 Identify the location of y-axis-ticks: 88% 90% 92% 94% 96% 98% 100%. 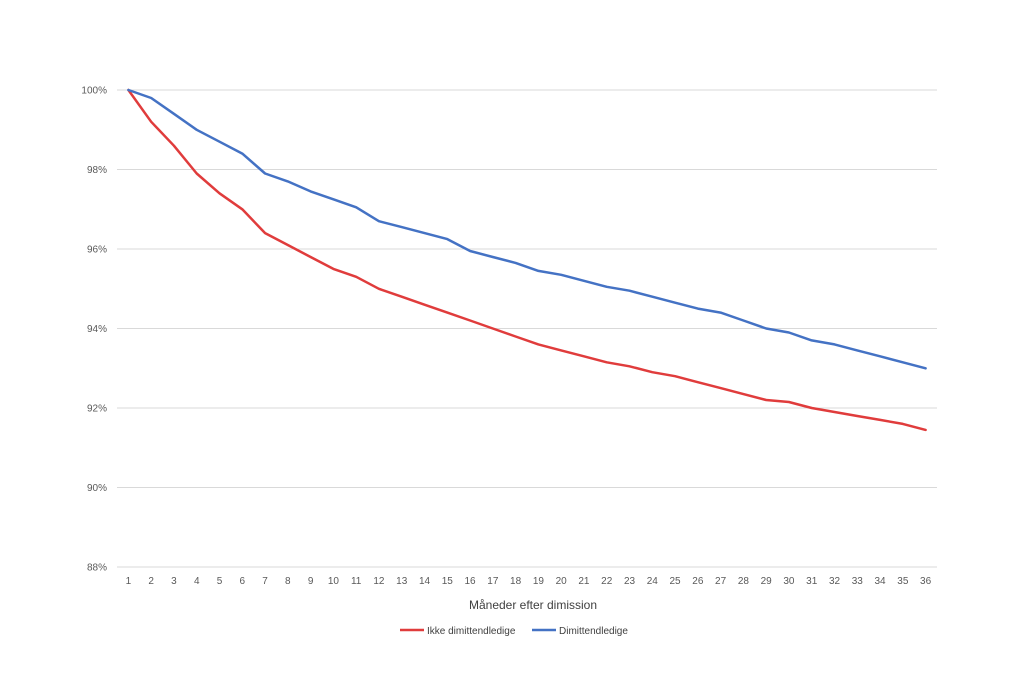
(94, 330).